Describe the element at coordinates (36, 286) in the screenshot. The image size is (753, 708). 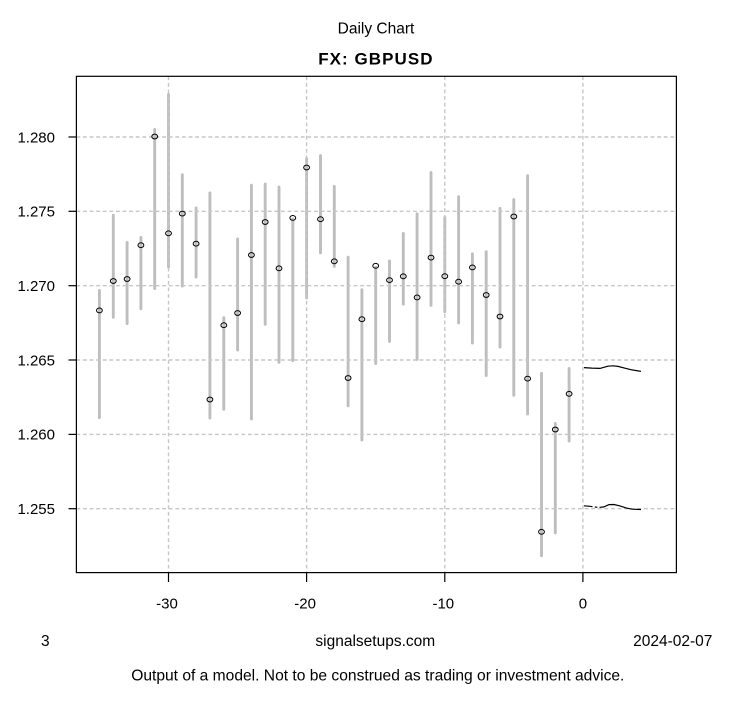
I see `svg-text: 1.270` at that location.